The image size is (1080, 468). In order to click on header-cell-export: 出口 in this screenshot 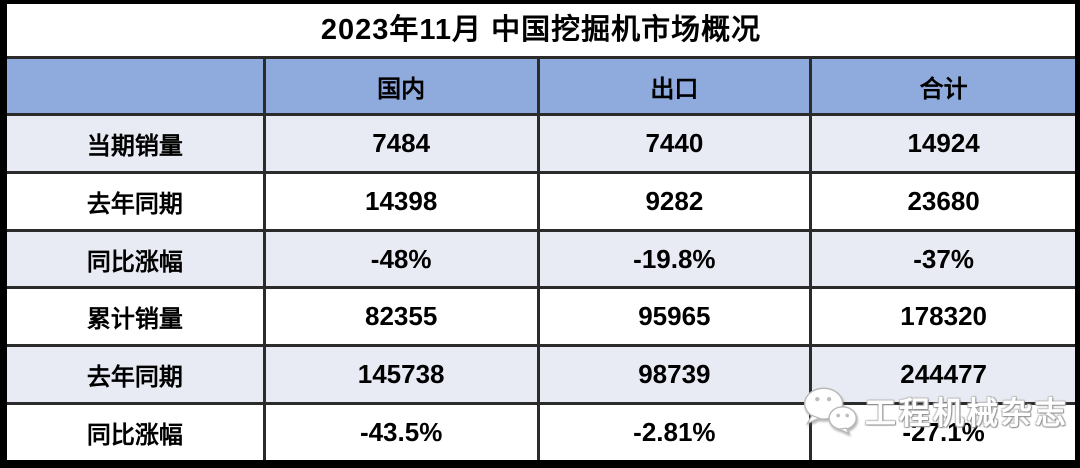, I will do `click(674, 86)`.